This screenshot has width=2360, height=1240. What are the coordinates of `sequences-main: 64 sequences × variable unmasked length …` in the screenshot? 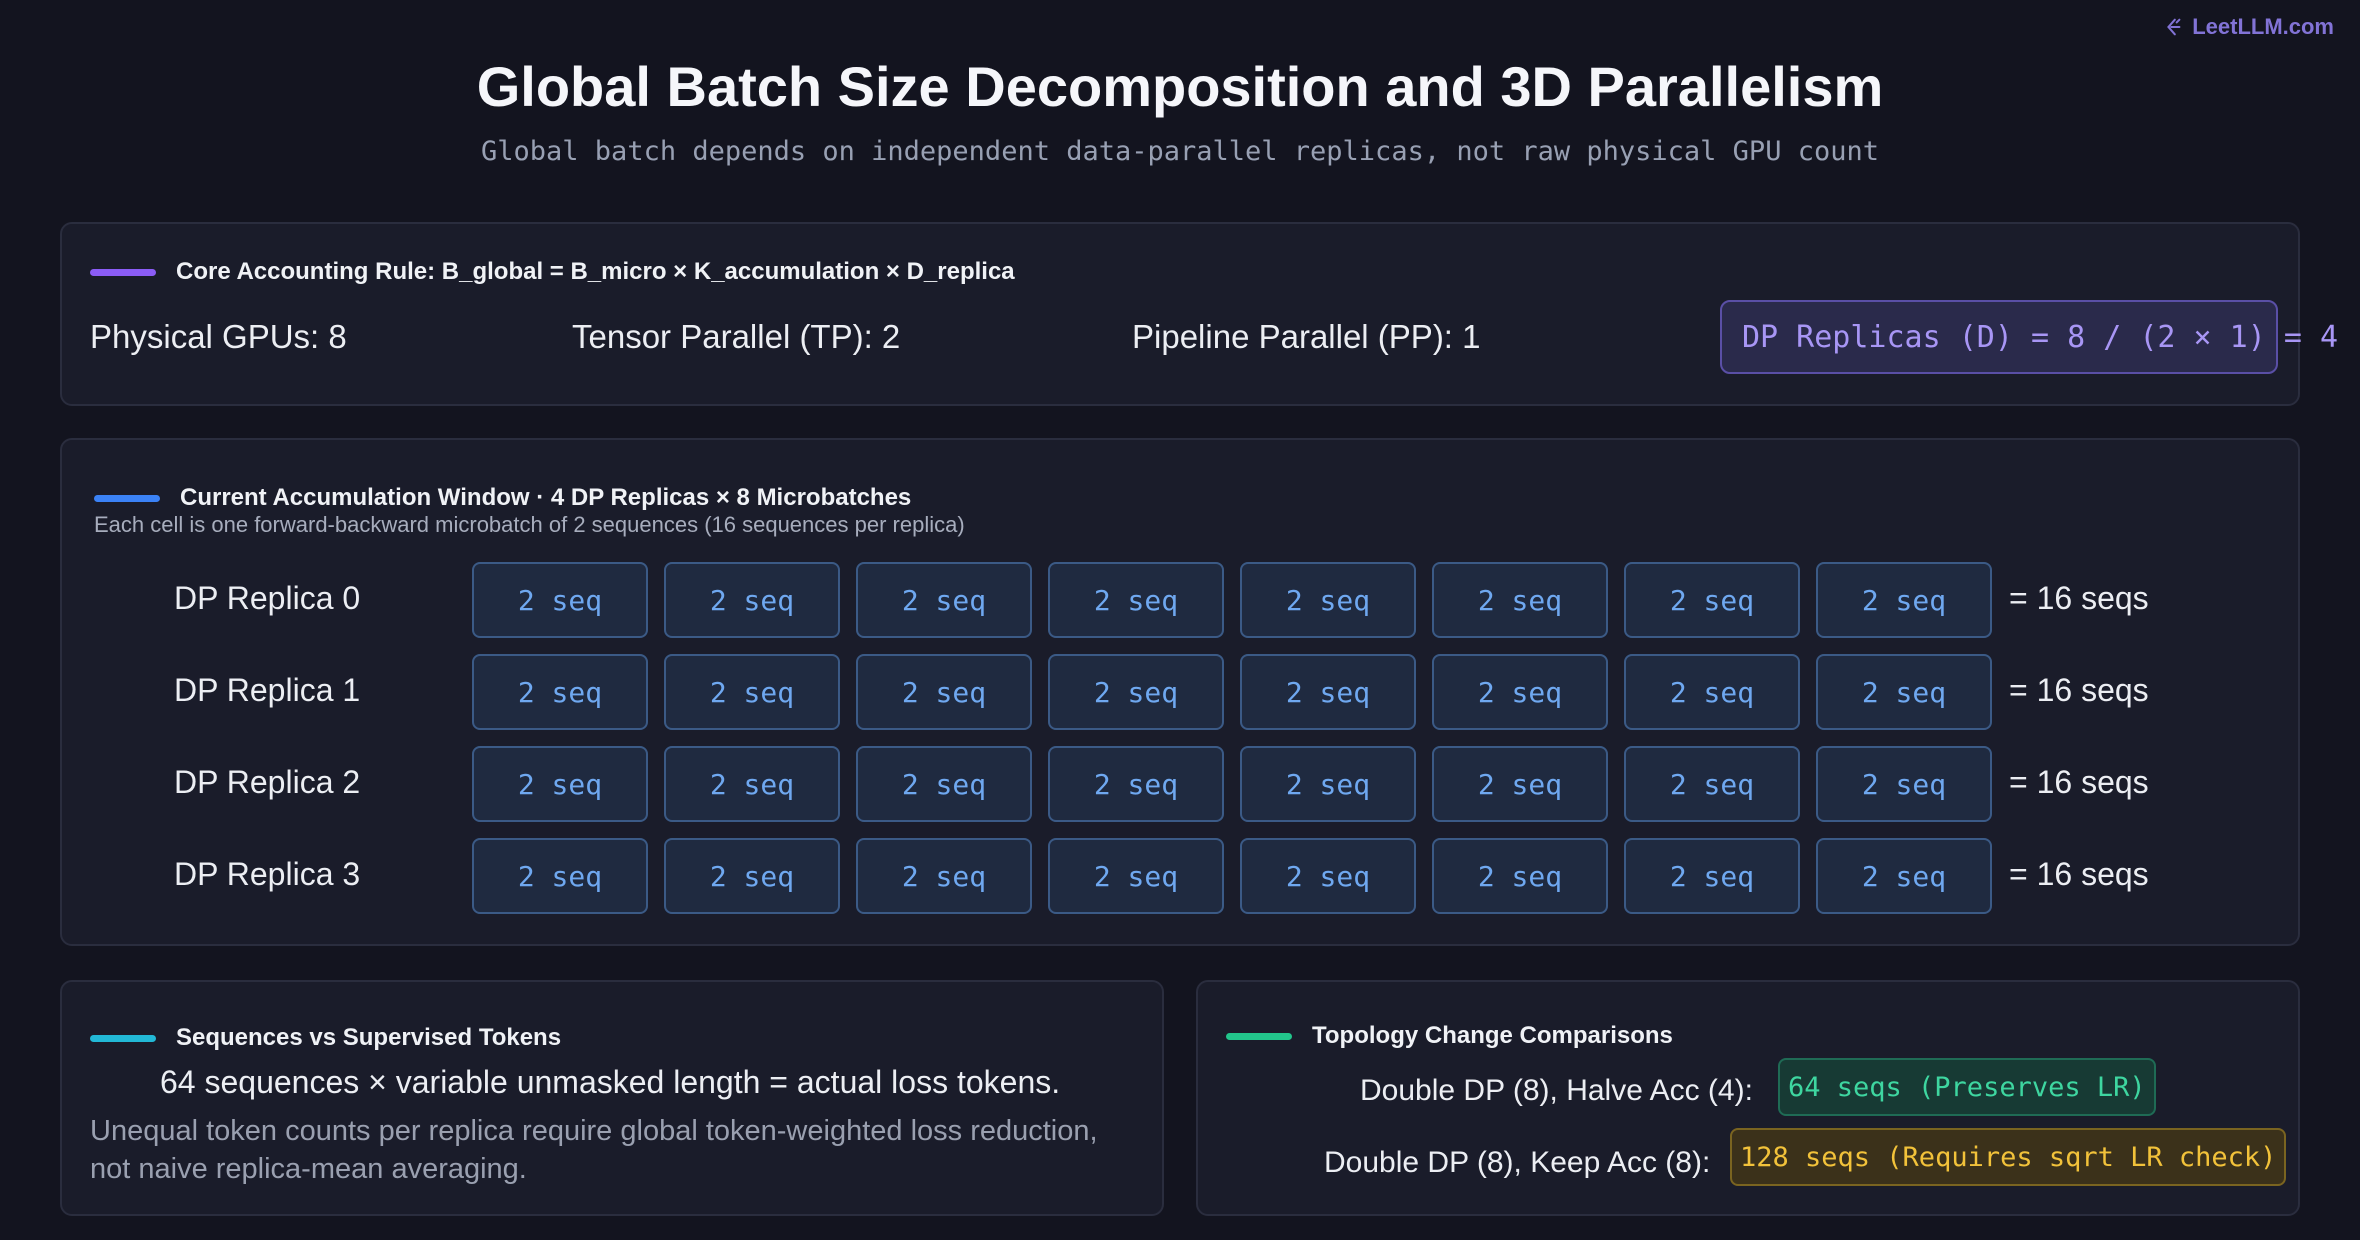 It's located at (610, 1082).